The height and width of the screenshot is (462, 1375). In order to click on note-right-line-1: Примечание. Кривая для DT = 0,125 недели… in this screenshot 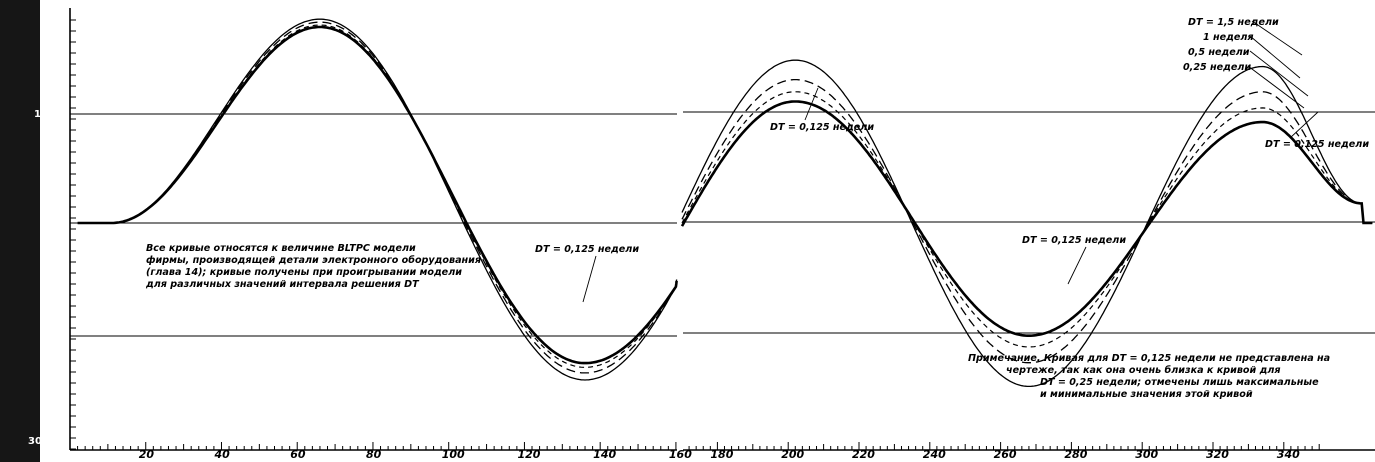, I will do `click(1149, 358)`.